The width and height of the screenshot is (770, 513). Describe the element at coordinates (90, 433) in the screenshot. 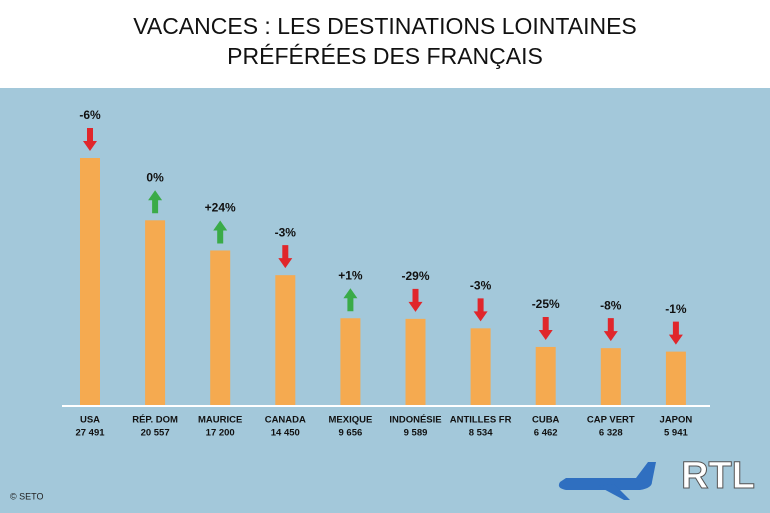

I see `value-label: 27 491` at that location.